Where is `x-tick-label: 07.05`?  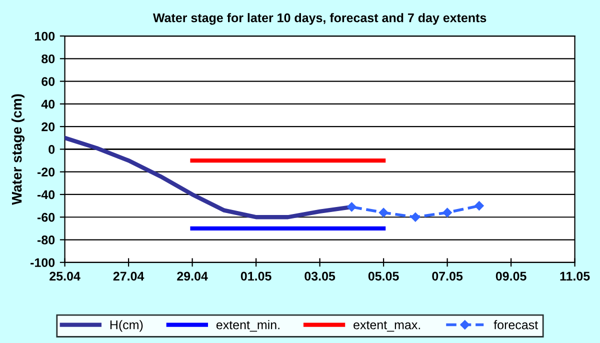 x-tick-label: 07.05 is located at coordinates (447, 276).